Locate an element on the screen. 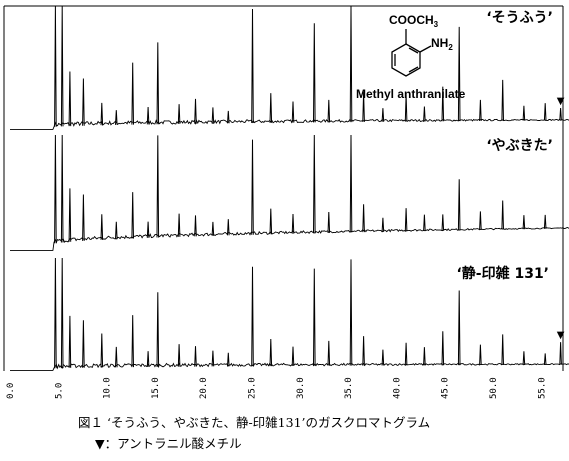 This screenshot has width=569, height=461. x-tick-label: 50.0 is located at coordinates (494, 388).